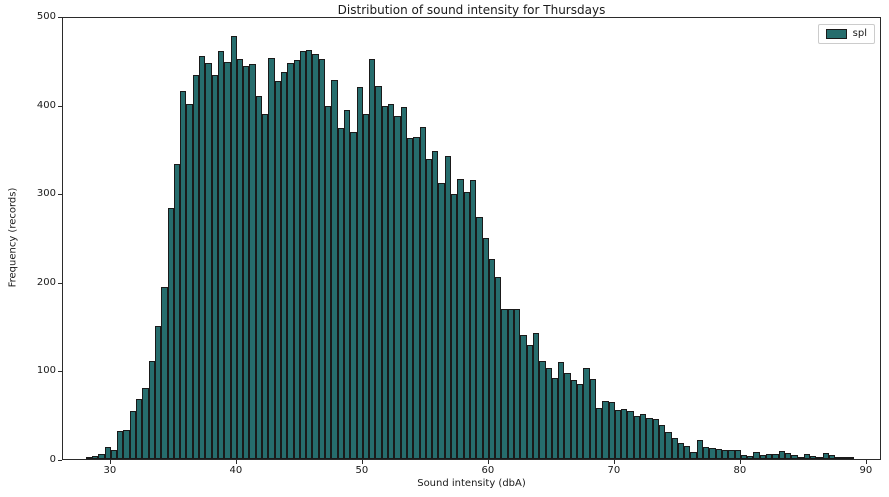 The image size is (889, 497). Describe the element at coordinates (740, 470) in the screenshot. I see `x-tick-label: 80` at that location.